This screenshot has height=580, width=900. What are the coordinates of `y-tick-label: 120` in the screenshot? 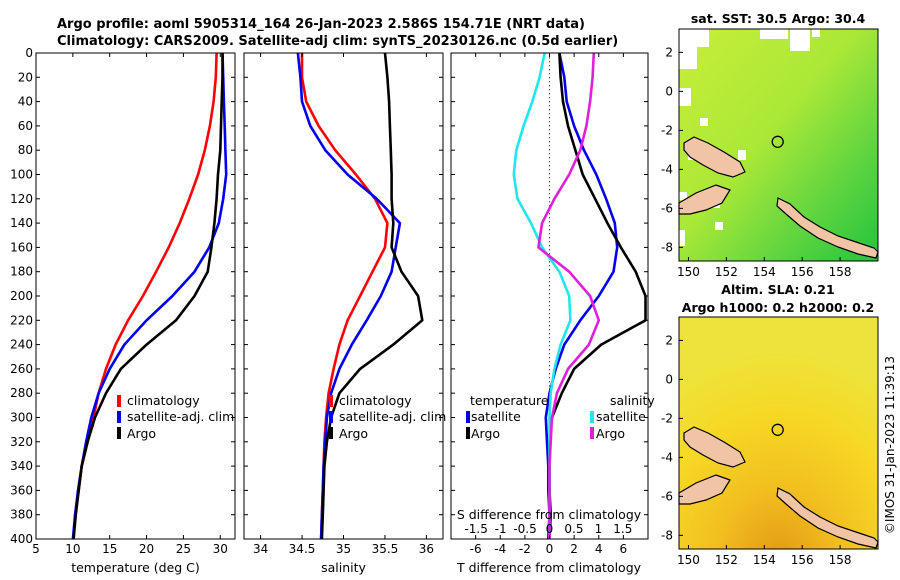 It's located at (21, 199).